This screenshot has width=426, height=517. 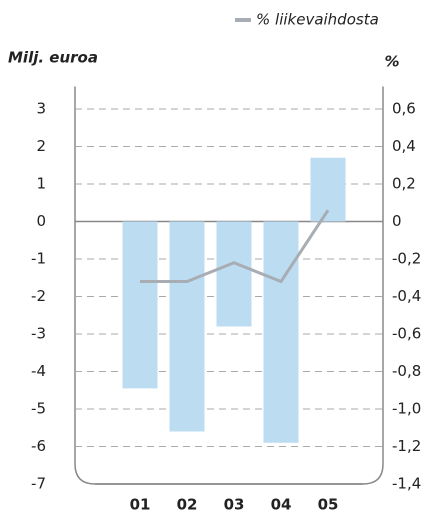 What do you see at coordinates (38, 259) in the screenshot?
I see `y-tick-label: -1` at bounding box center [38, 259].